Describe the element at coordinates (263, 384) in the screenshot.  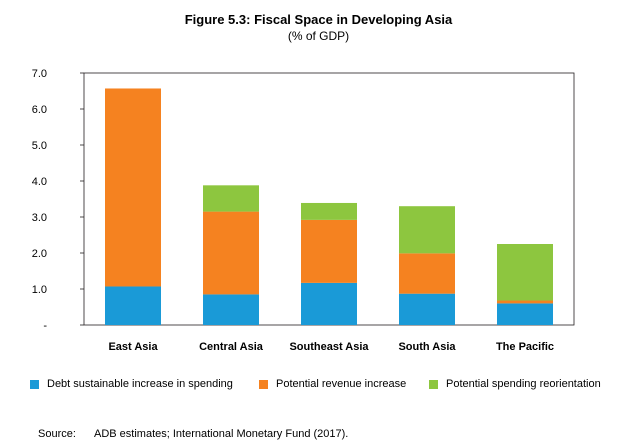
I see `legend-swatch-revenue` at that location.